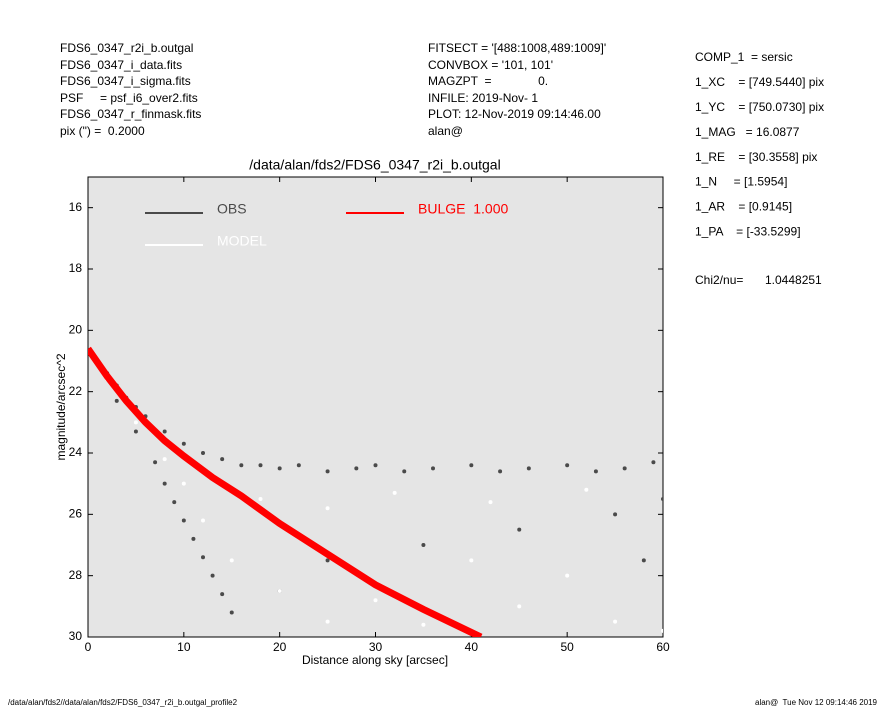 This screenshot has width=885, height=708. I want to click on legend-label: BULGE 1.000, so click(463, 209).